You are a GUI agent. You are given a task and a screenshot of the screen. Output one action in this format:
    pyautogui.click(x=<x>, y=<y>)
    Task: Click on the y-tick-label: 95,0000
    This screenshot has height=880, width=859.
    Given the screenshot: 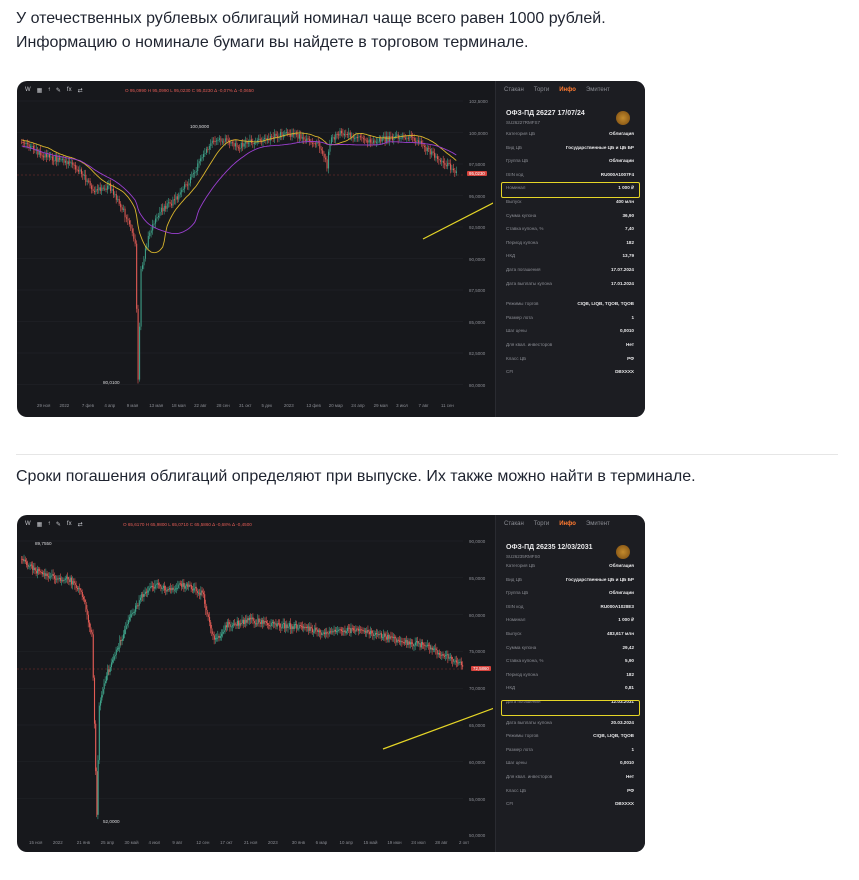 What is the action you would take?
    pyautogui.click(x=477, y=196)
    